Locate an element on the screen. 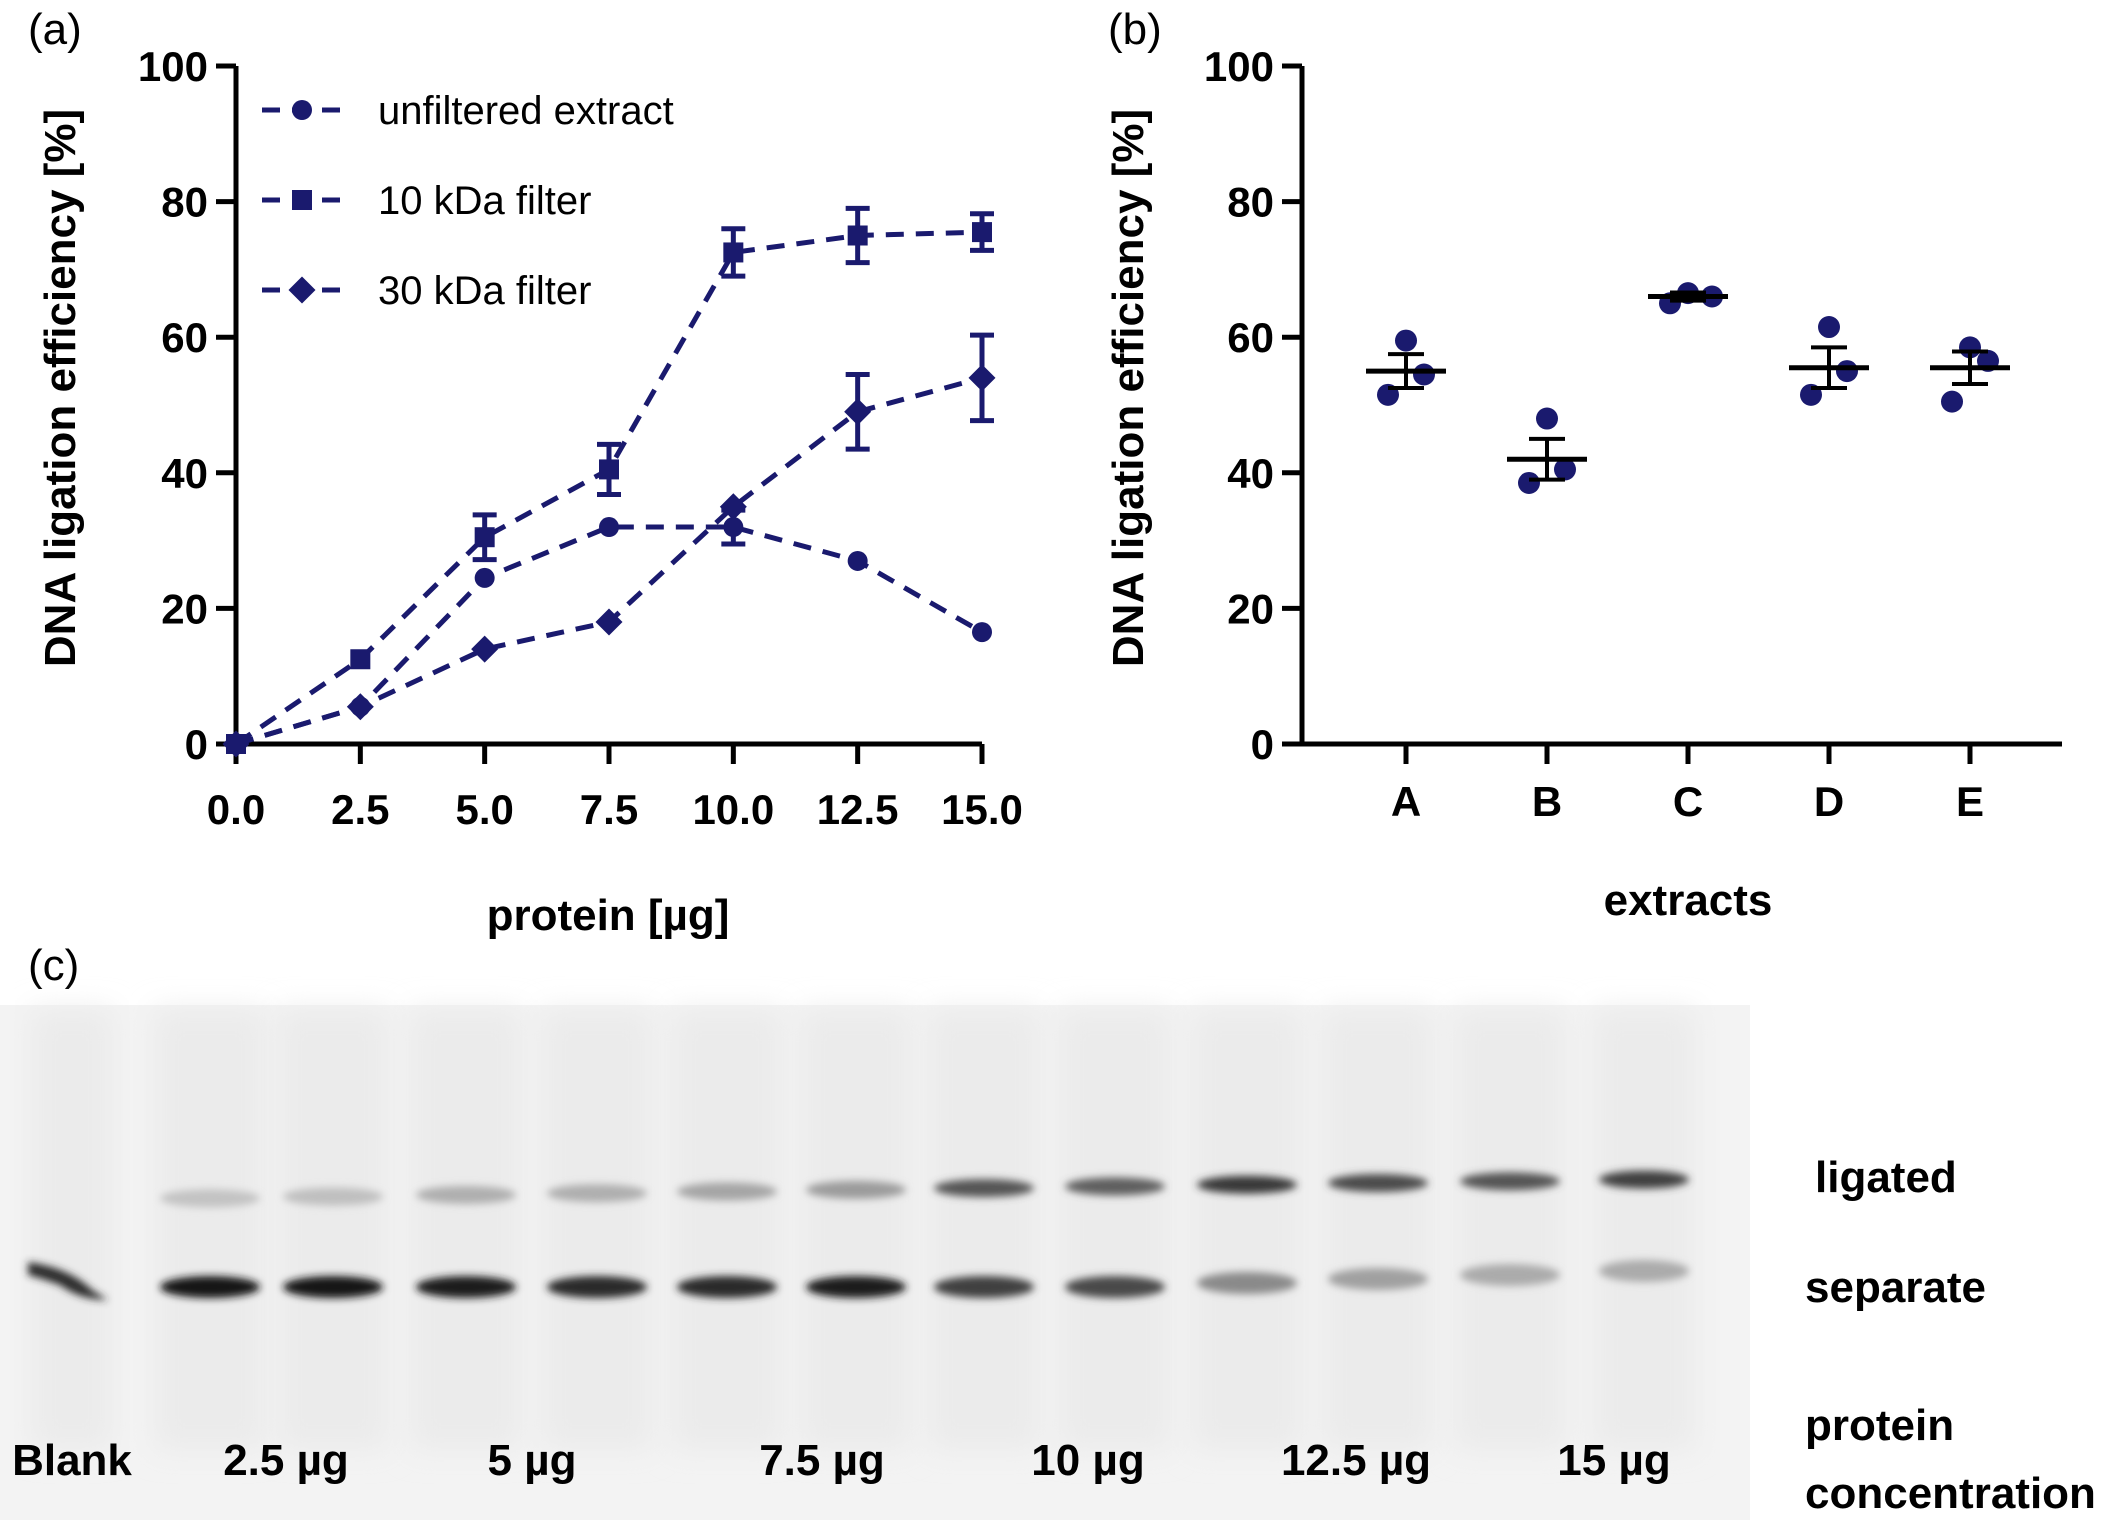  panel-a-y-tick-label: 40 is located at coordinates (184, 473).